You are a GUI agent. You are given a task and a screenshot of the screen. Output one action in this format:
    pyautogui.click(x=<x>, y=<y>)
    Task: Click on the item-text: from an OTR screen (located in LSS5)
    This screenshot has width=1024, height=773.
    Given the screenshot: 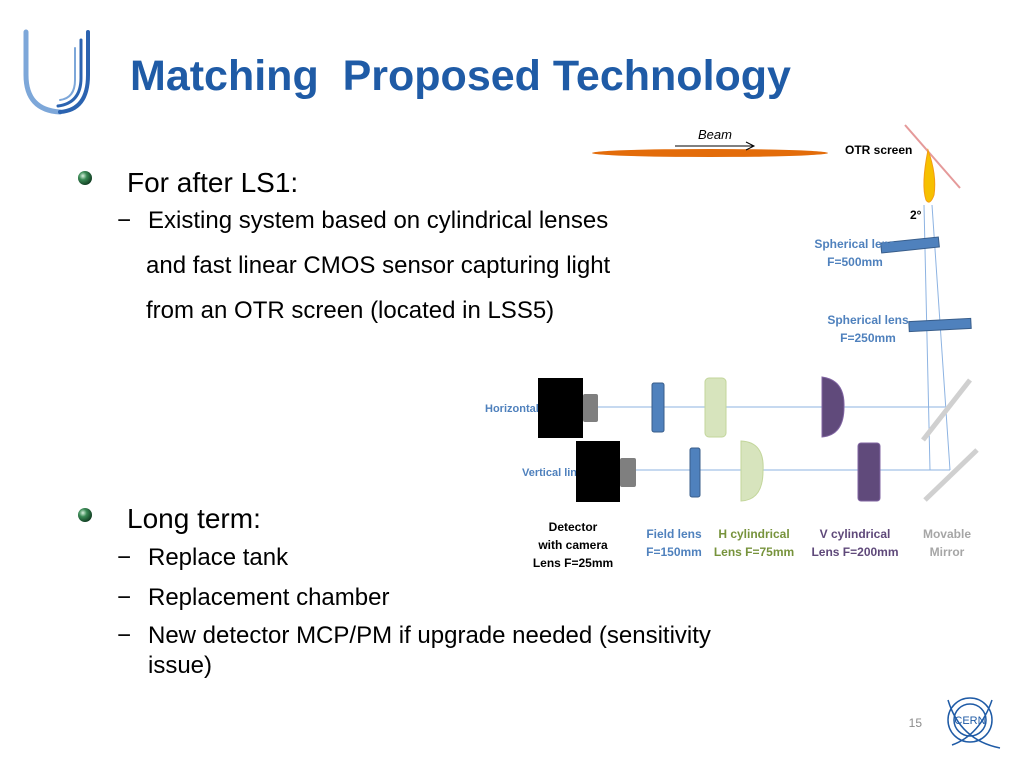 What is the action you would take?
    pyautogui.click(x=350, y=310)
    